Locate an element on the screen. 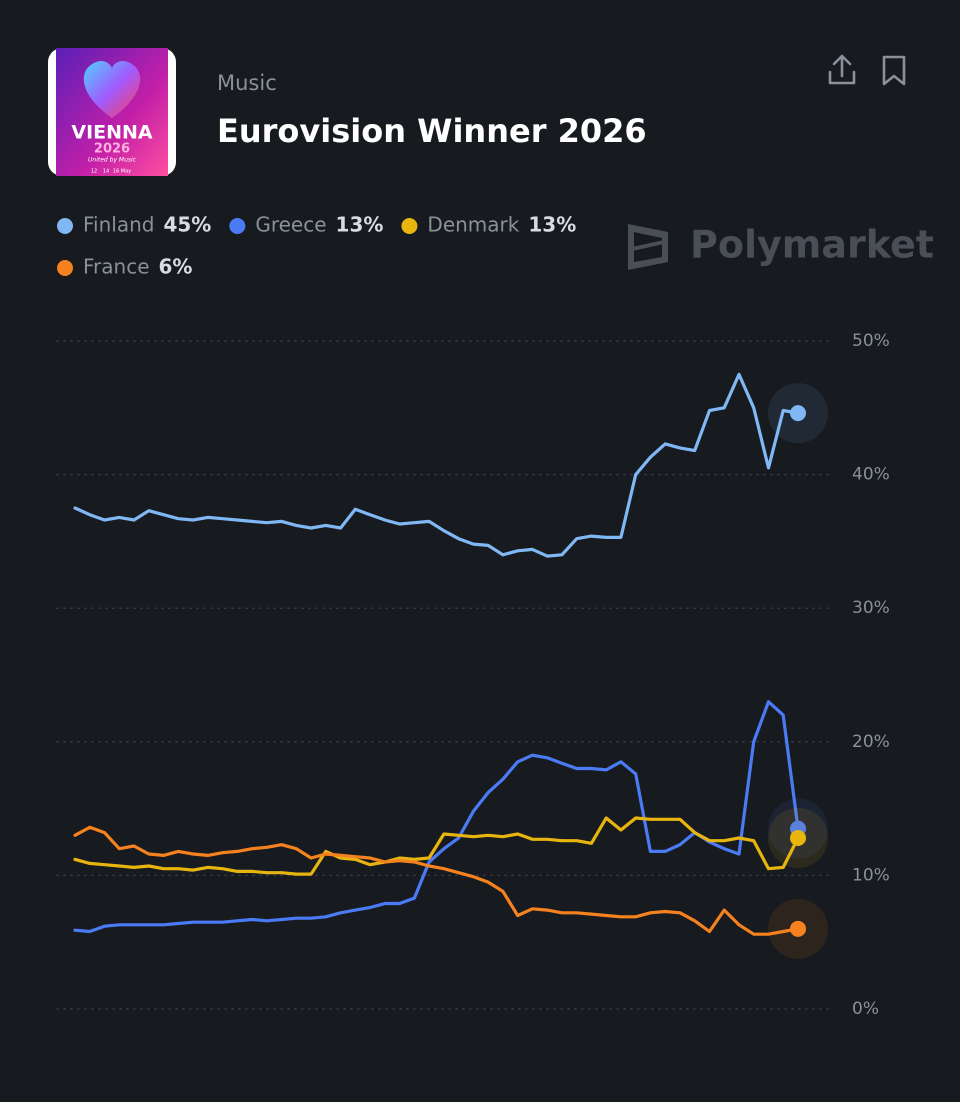  logo-city: VIENNA is located at coordinates (112, 133).